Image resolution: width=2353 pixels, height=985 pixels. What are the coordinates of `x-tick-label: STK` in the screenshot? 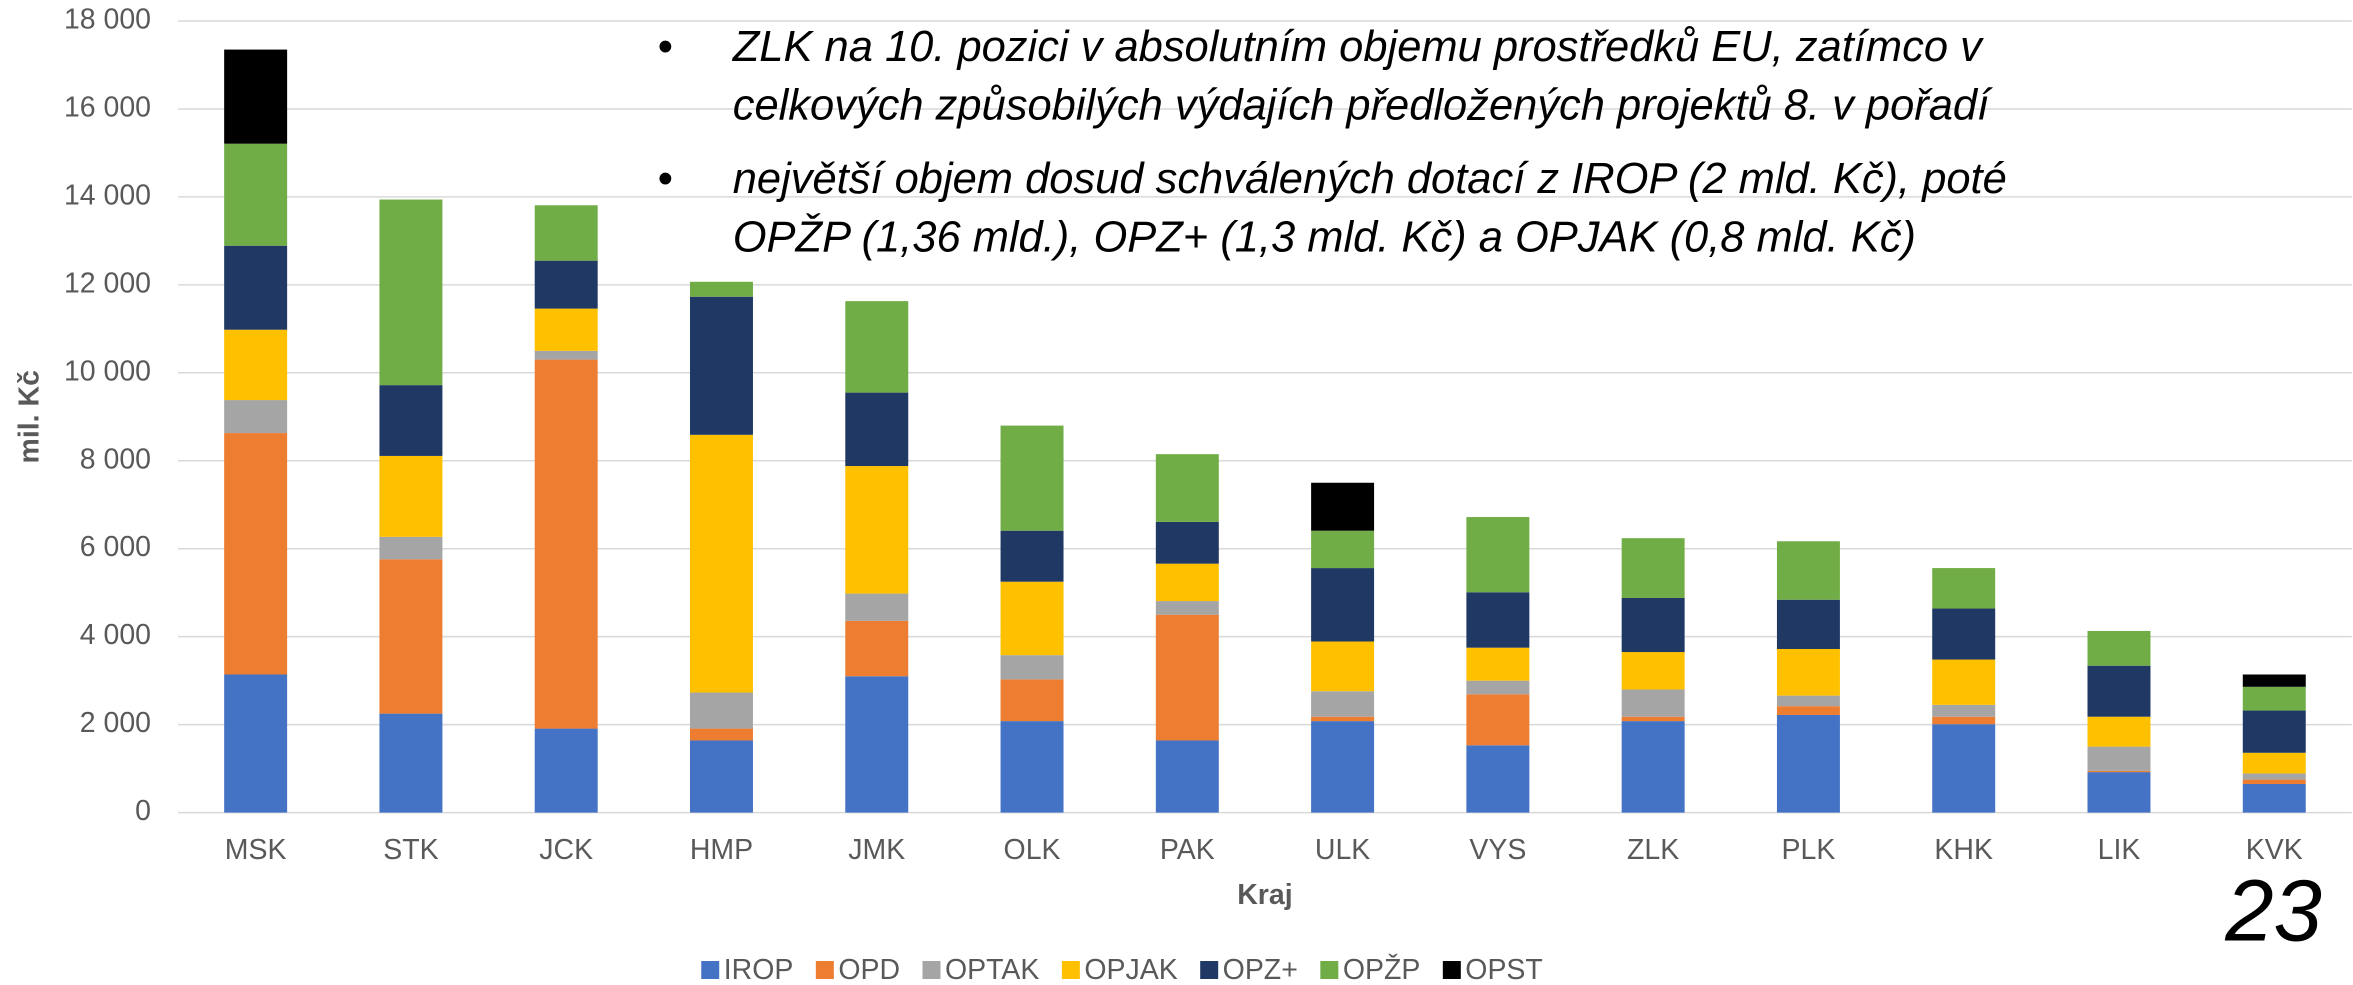 It's located at (410, 850).